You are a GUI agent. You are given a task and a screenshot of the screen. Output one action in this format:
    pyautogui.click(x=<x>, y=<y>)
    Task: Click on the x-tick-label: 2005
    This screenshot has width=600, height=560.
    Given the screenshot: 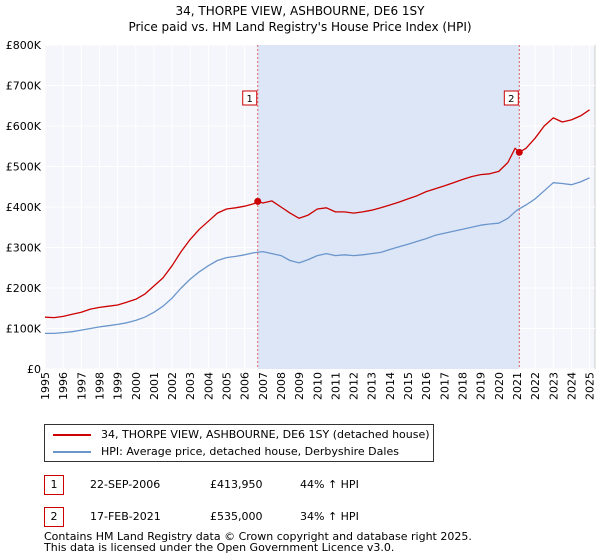 What is the action you would take?
    pyautogui.click(x=227, y=386)
    